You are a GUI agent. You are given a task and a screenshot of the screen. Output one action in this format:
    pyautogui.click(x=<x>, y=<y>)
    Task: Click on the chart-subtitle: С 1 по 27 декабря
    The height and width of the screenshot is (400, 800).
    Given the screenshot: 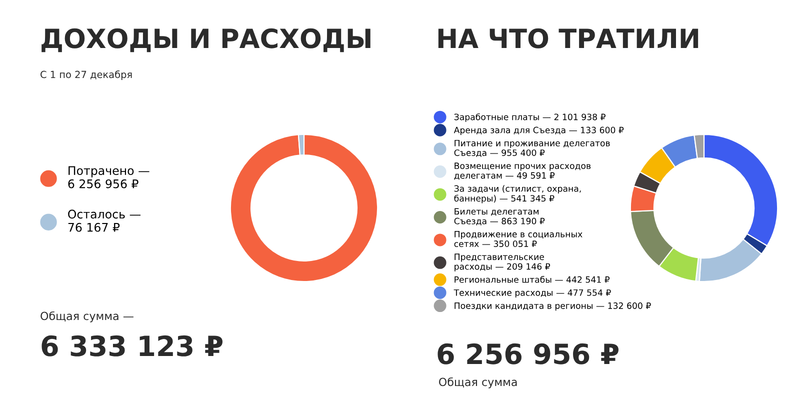 What is the action you would take?
    pyautogui.click(x=86, y=75)
    